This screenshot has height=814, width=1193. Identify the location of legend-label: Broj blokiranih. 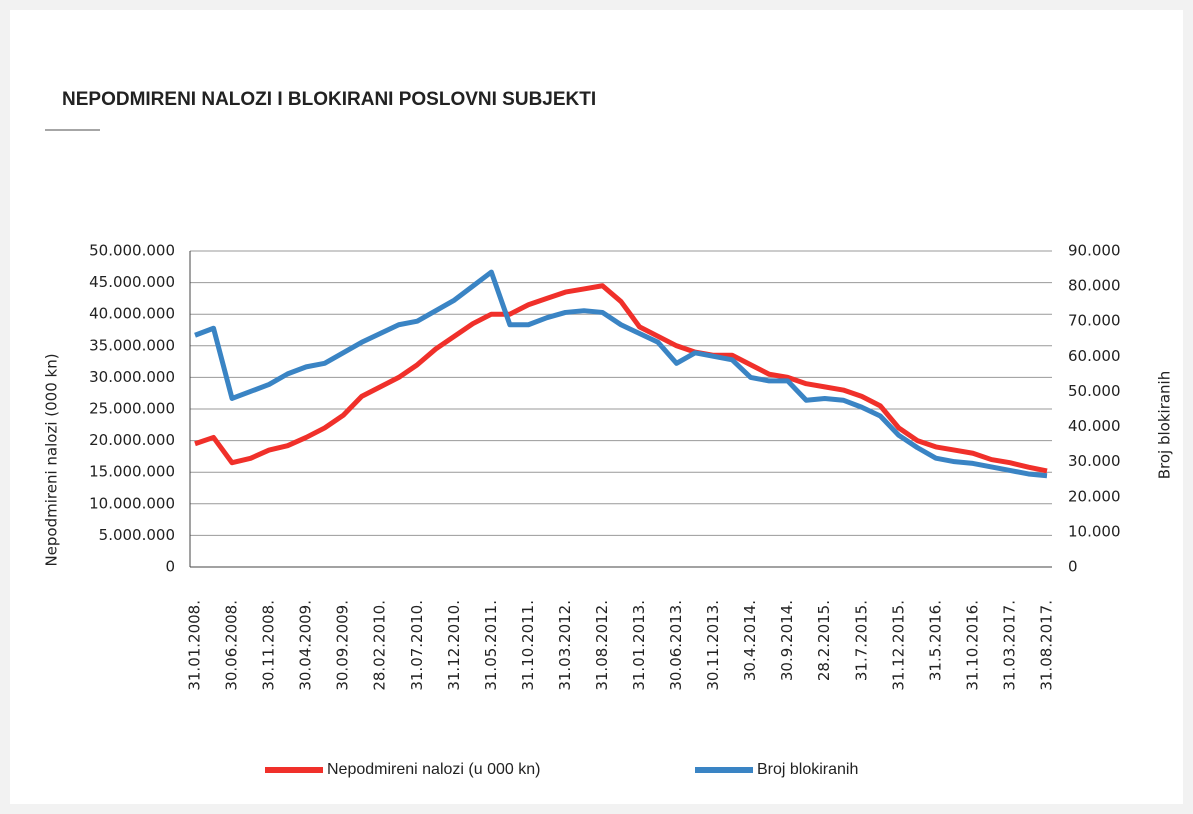
(807, 769).